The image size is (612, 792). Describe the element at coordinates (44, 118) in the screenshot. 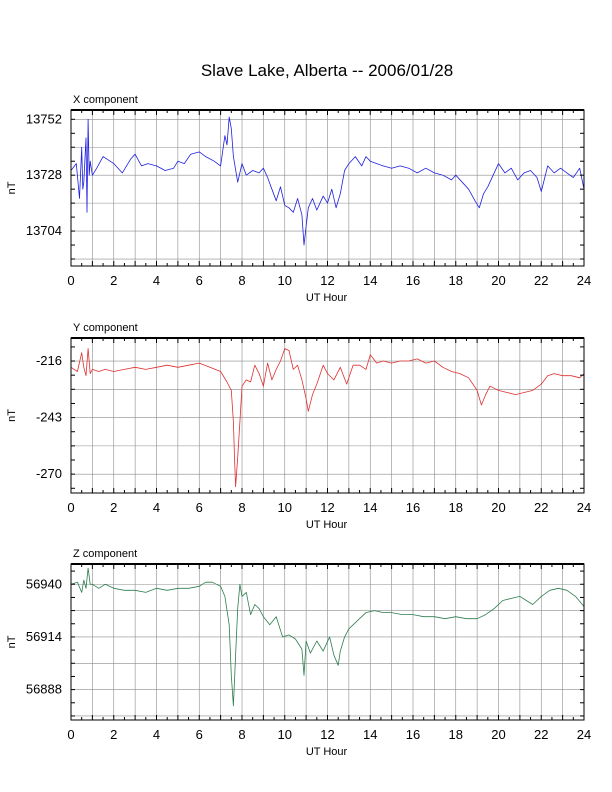

I see `y-tick-label: 13752` at that location.